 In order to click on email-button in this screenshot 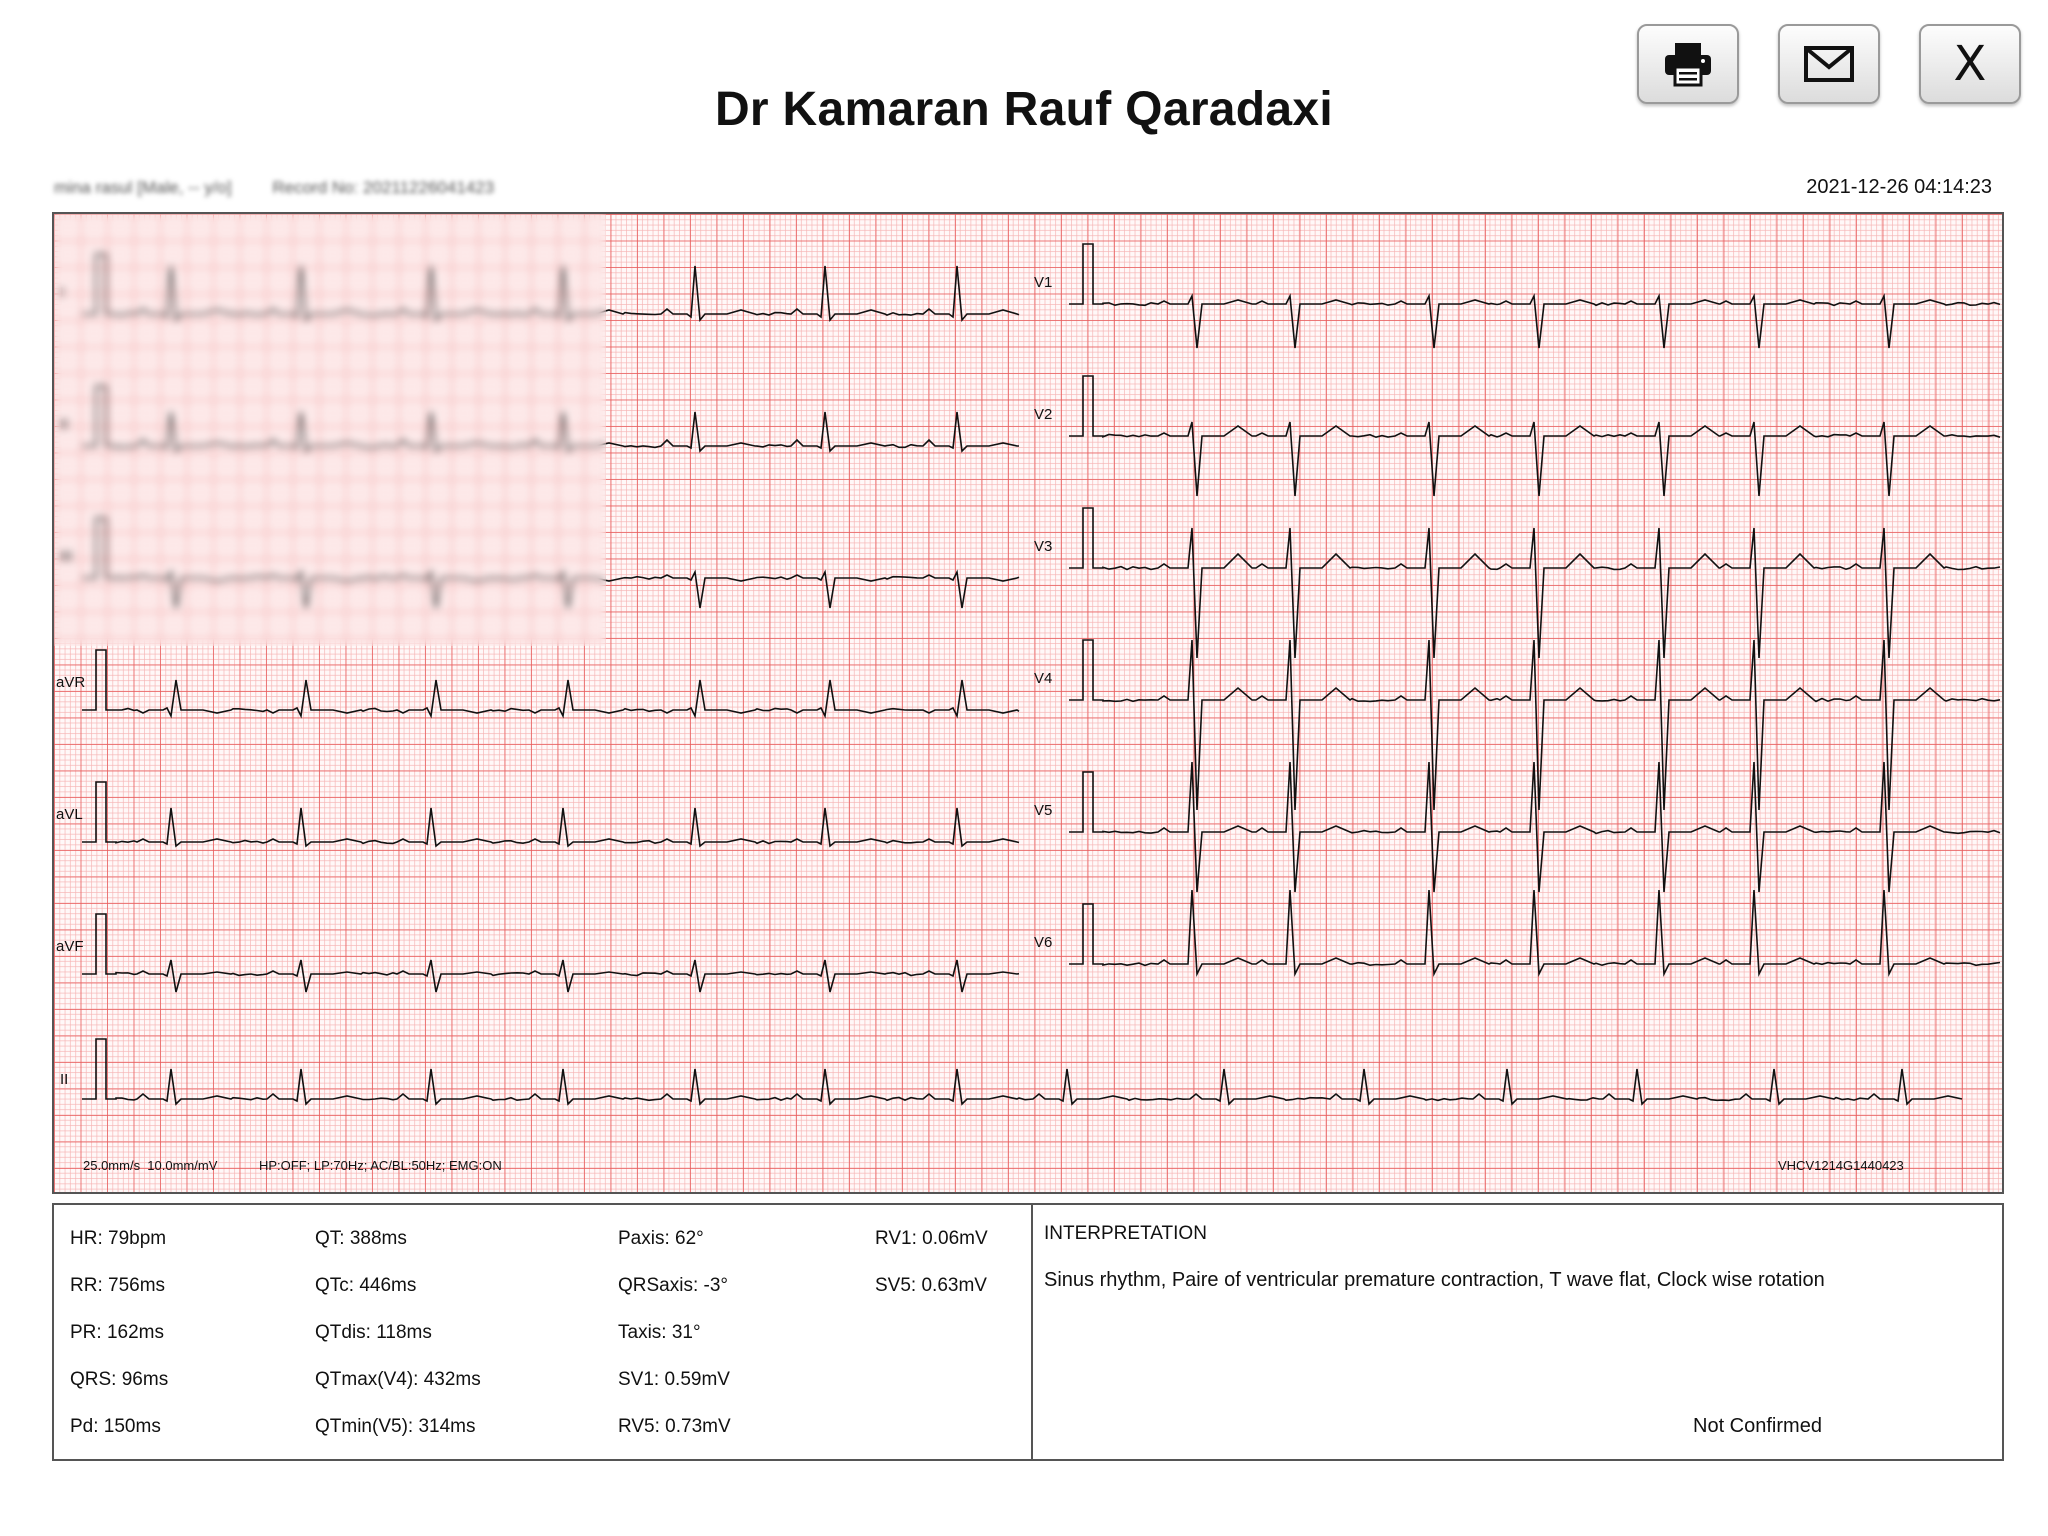, I will do `click(1829, 64)`.